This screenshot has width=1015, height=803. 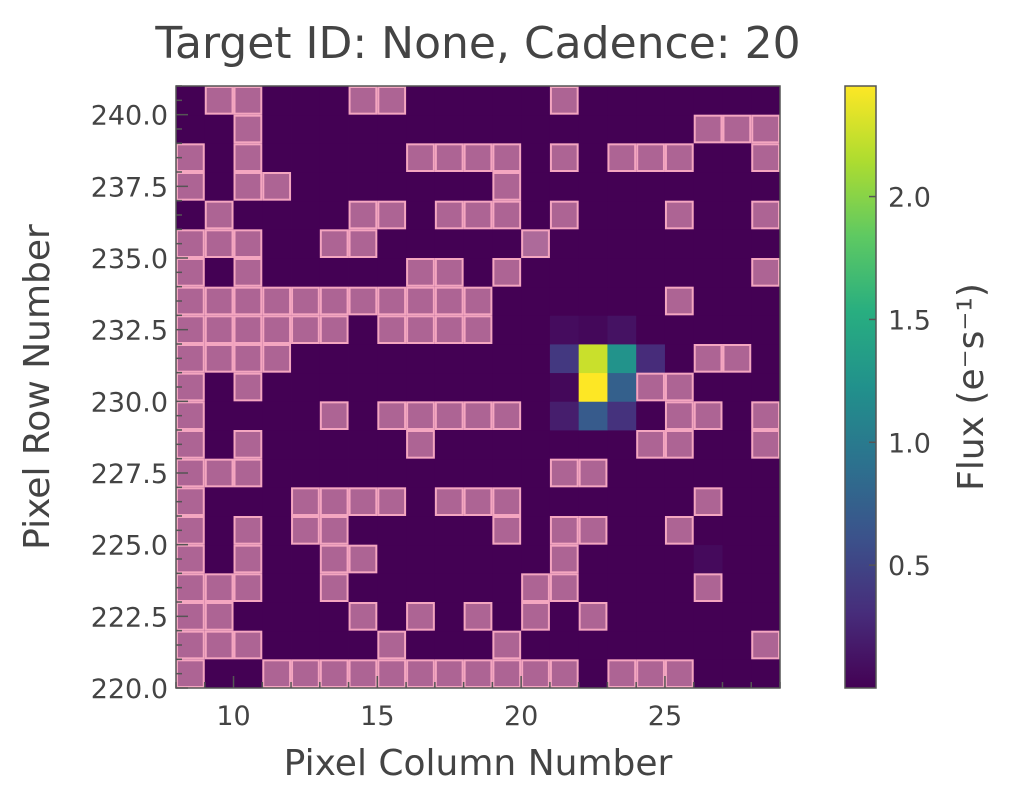 What do you see at coordinates (233, 716) in the screenshot?
I see `x-tick-label: 10` at bounding box center [233, 716].